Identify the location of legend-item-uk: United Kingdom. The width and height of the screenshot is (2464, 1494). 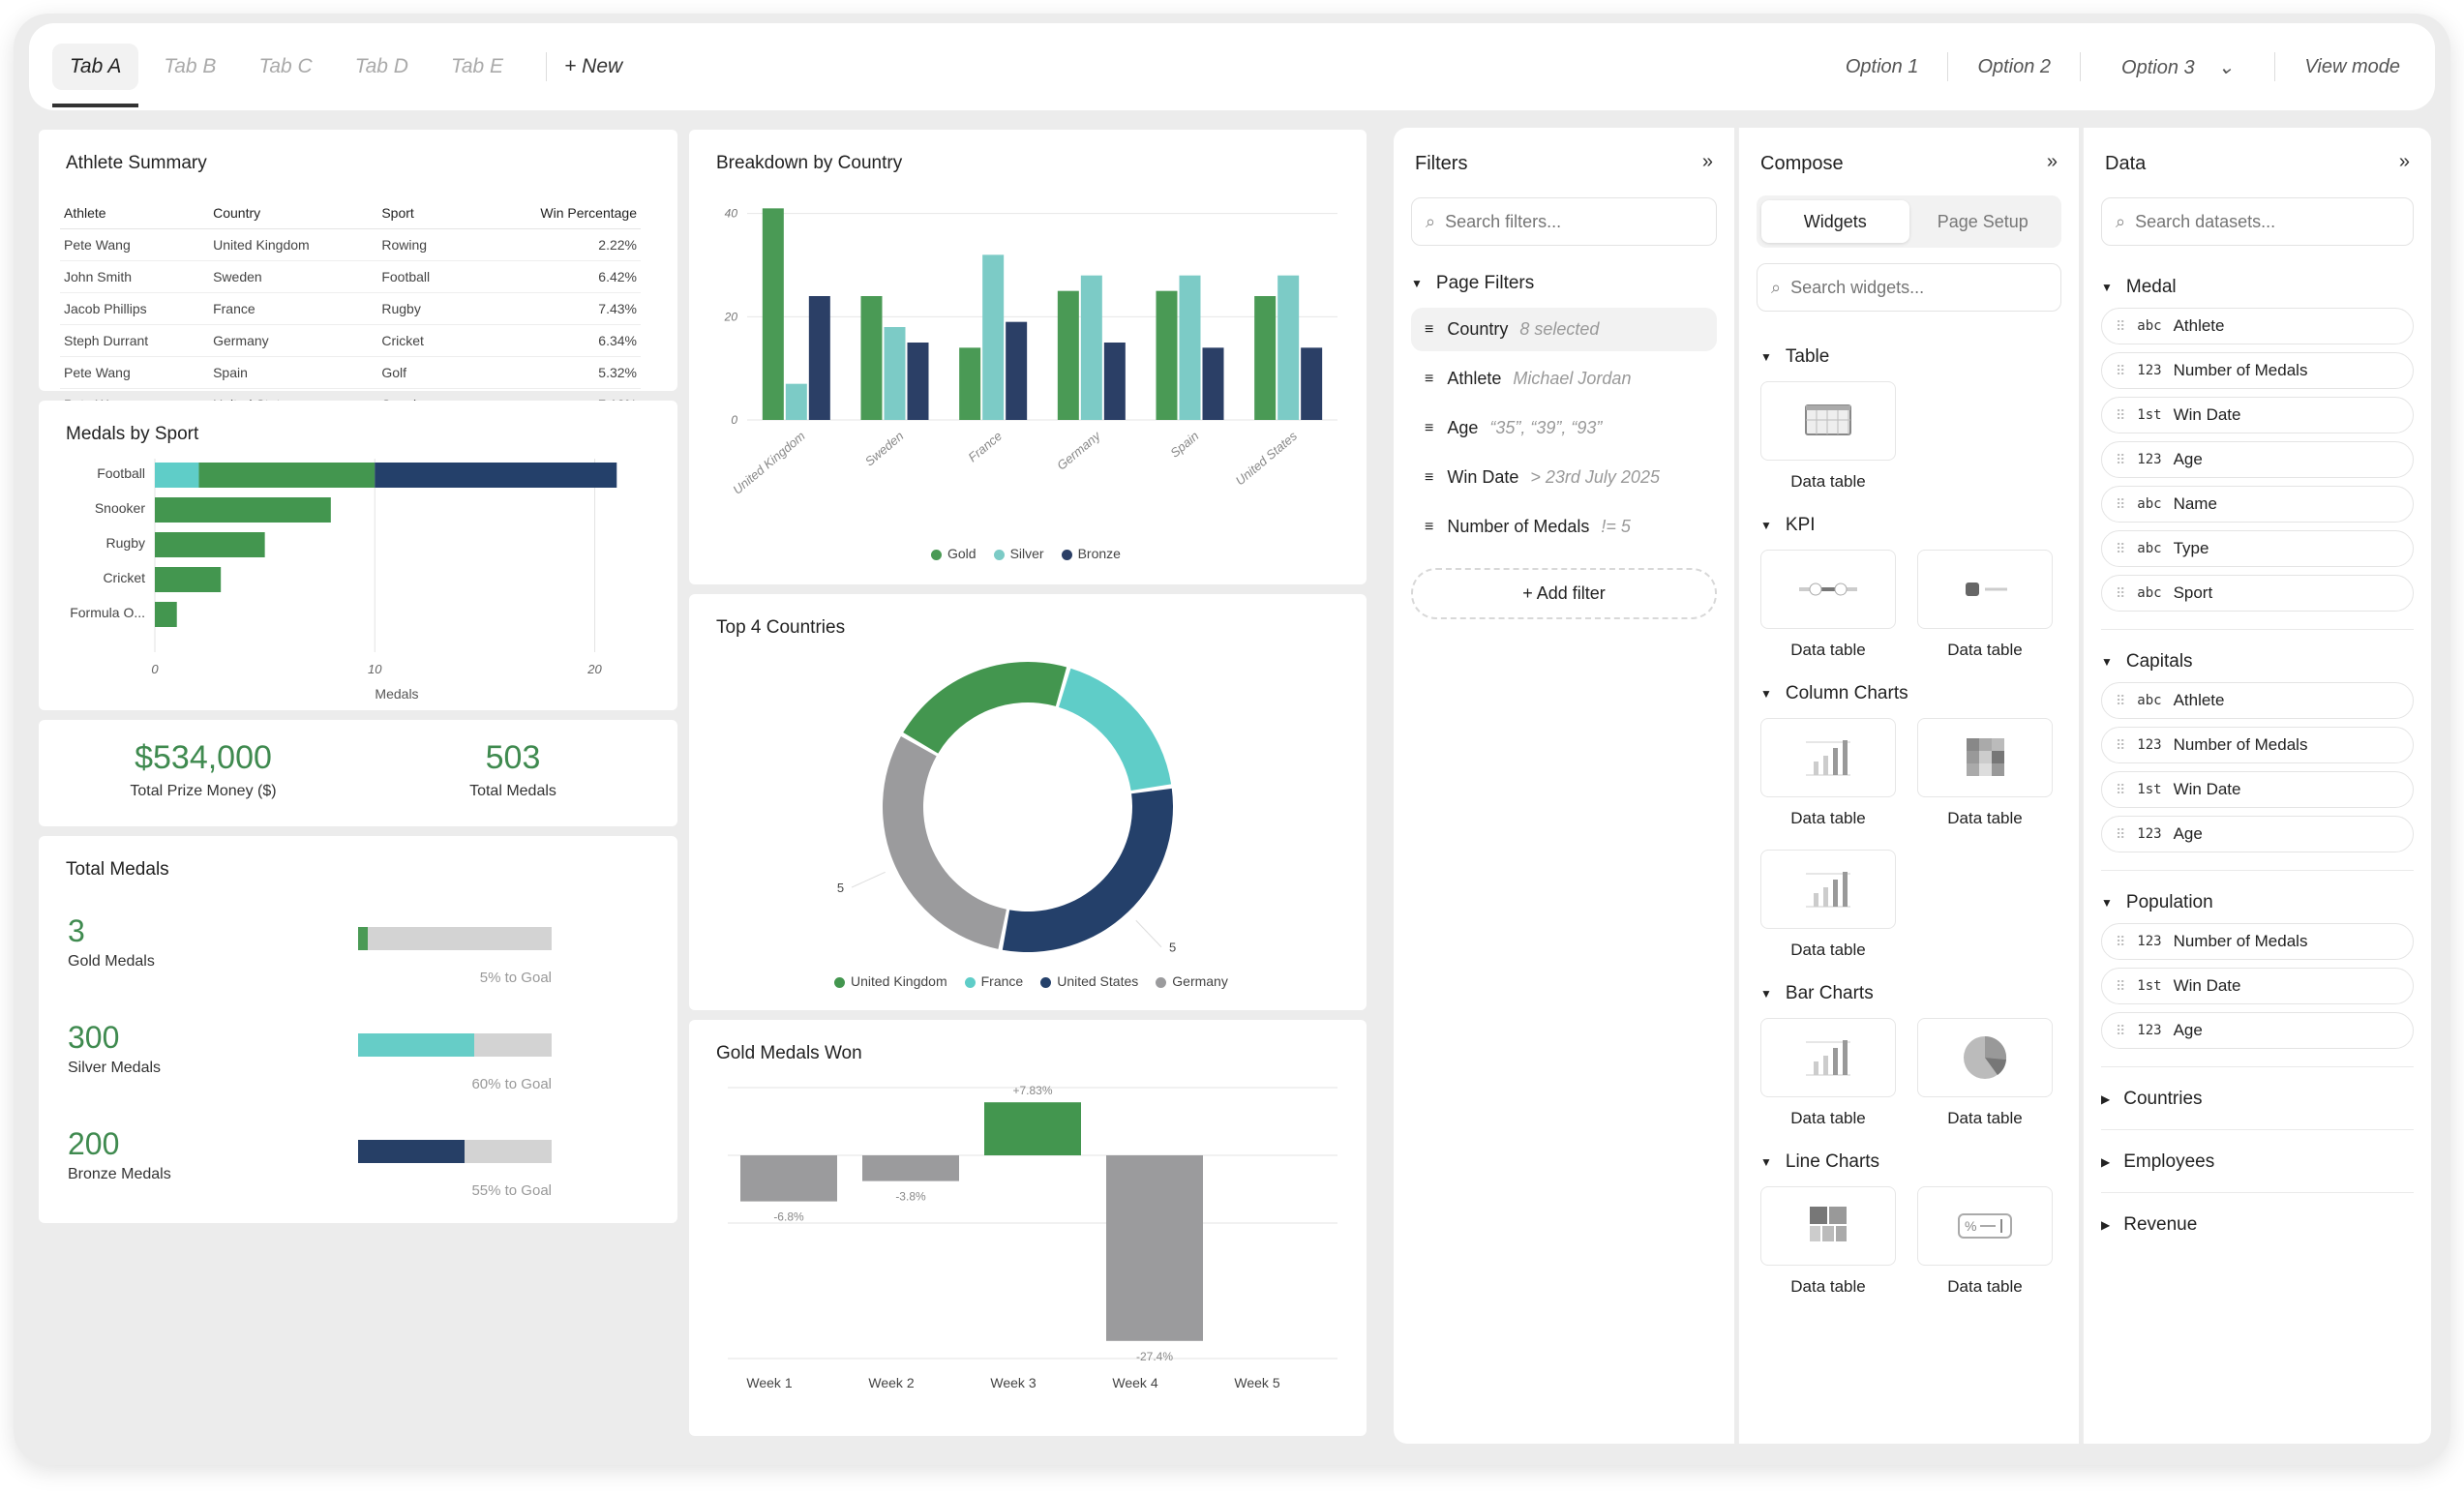
(890, 981).